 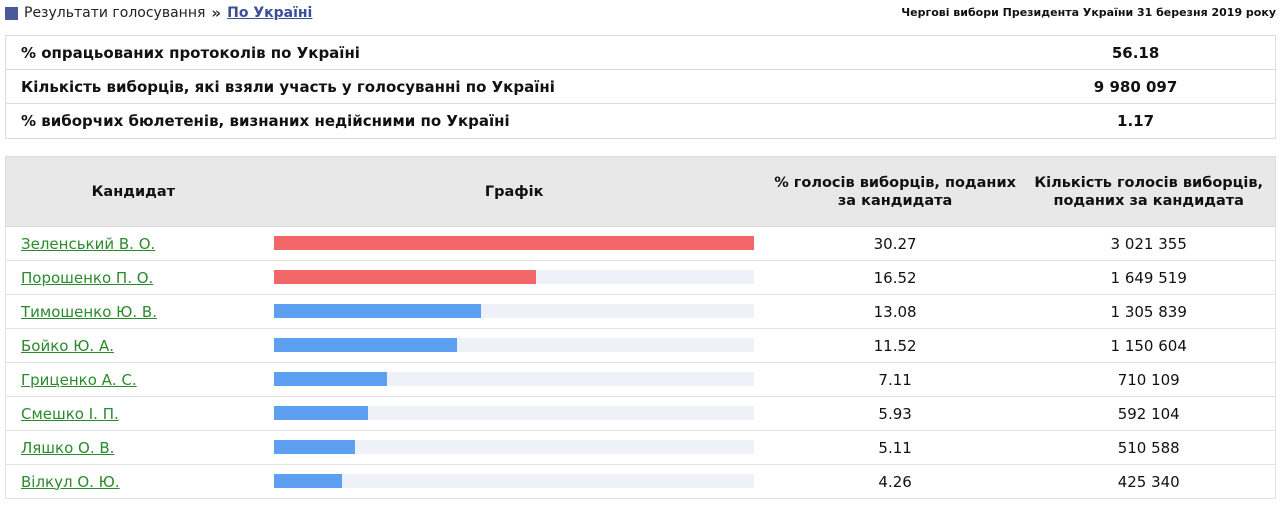 What do you see at coordinates (68, 447) in the screenshot?
I see `candidate-link: Ляшко О. В.` at bounding box center [68, 447].